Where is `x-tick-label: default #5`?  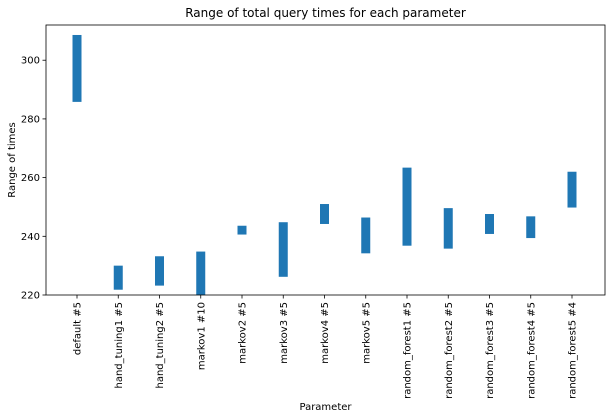
x-tick-label: default #5 is located at coordinates (78, 328).